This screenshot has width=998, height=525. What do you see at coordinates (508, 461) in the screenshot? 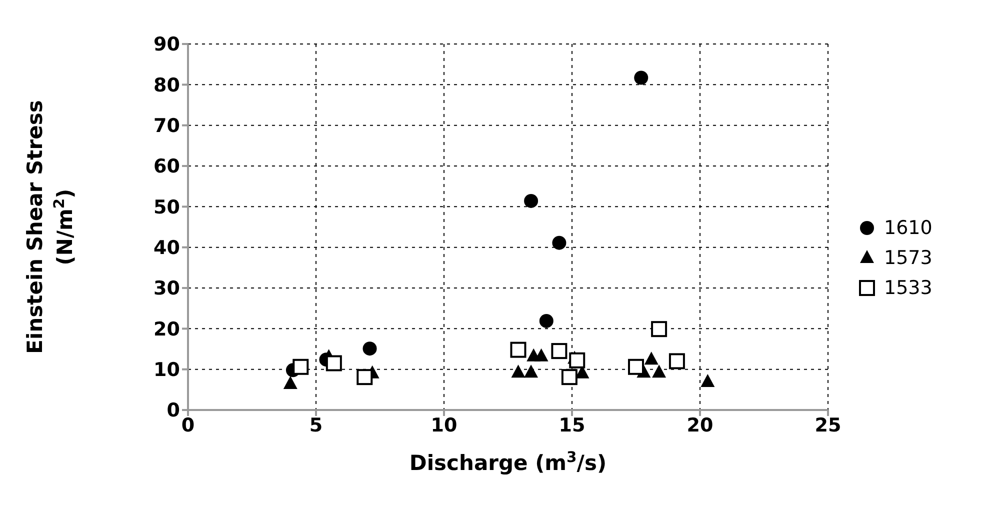
I see `x-axis-title: Discharge (m$^{3}$/s)` at bounding box center [508, 461].